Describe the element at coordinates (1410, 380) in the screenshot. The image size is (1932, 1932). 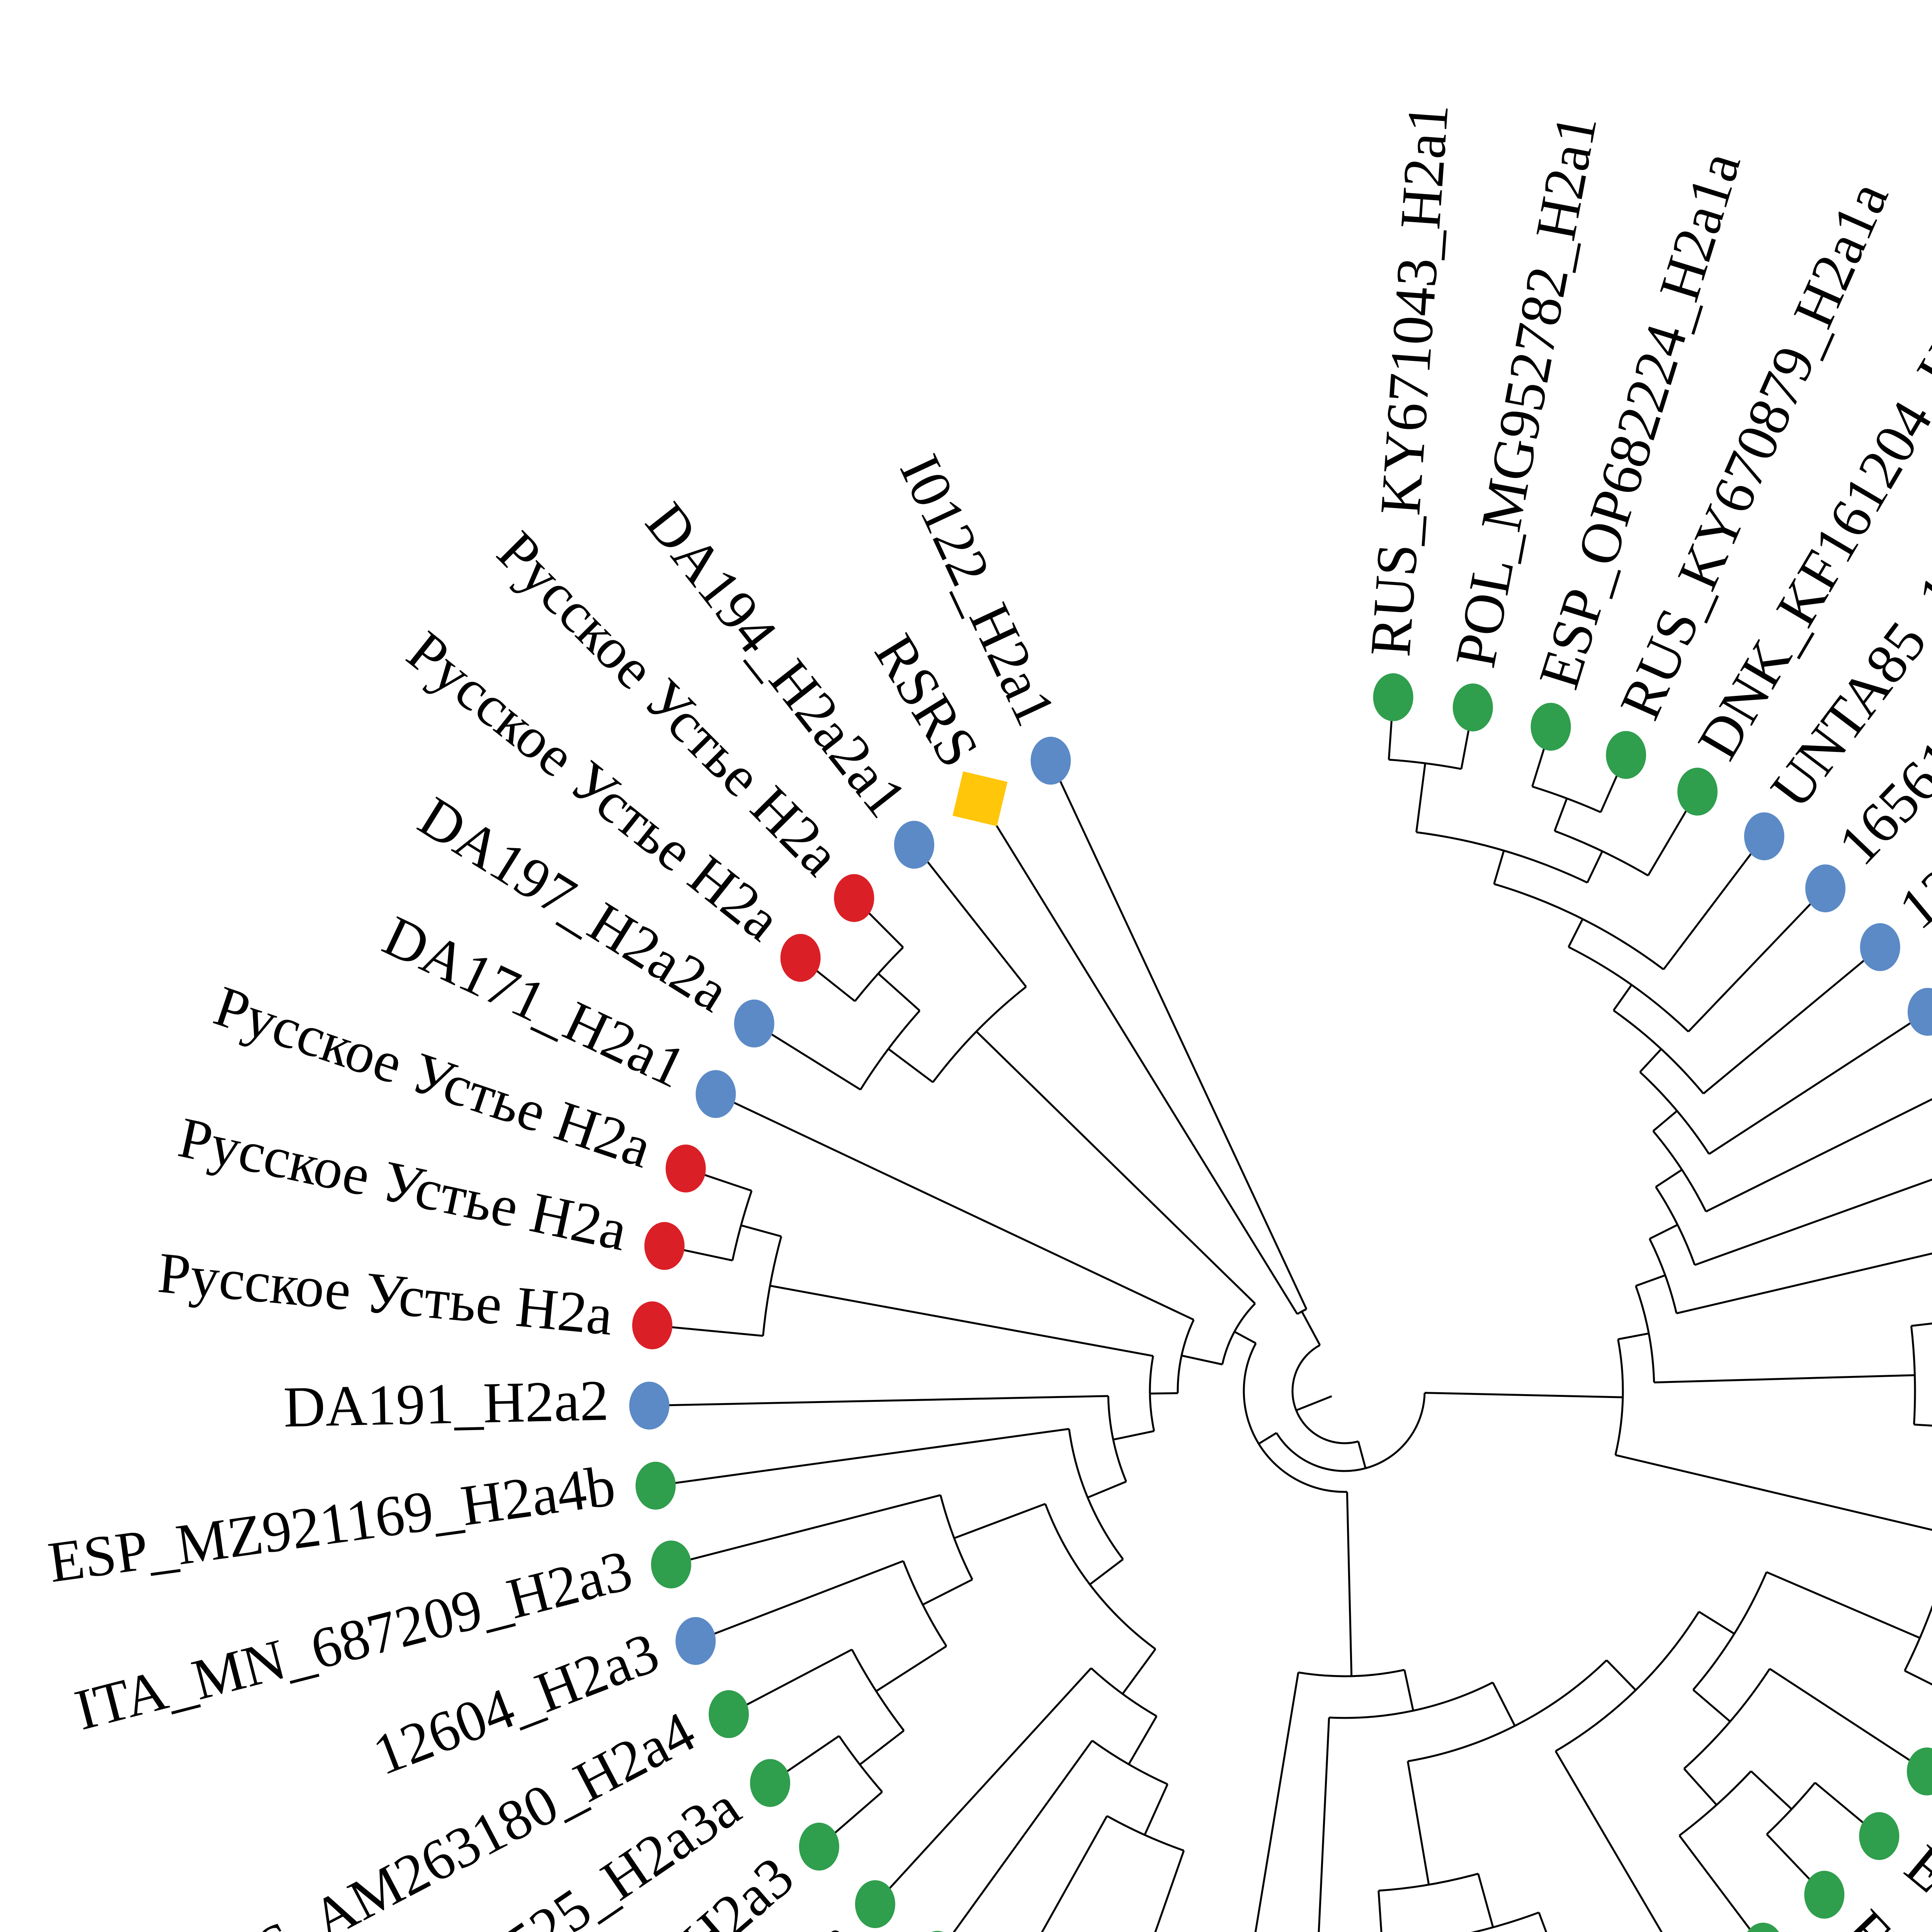
I see `tip-label: RUS_KY671043_H2a1` at that location.